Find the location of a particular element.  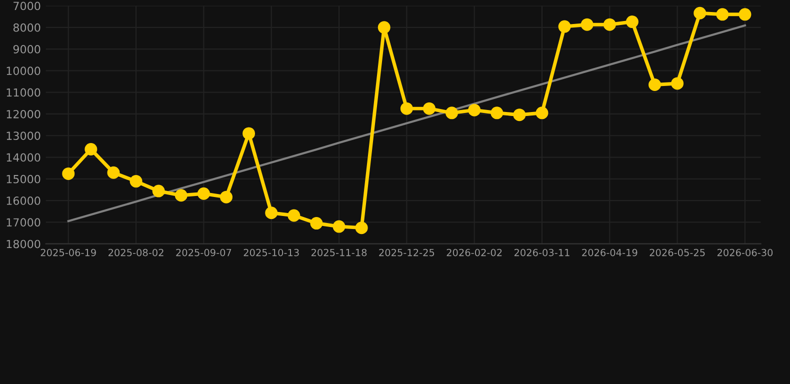

x-tick-label: 2025-12-25 is located at coordinates (406, 252).